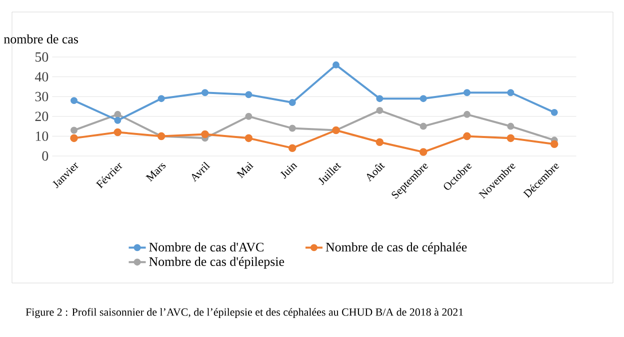  Describe the element at coordinates (245, 170) in the screenshot. I see `x-tick-label: Mai` at that location.